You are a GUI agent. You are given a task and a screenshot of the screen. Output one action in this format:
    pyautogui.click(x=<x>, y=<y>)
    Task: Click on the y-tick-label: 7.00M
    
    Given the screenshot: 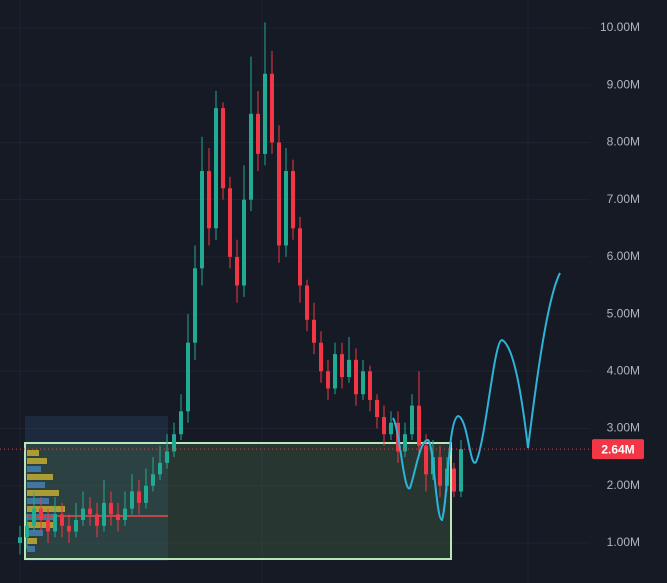 What is the action you would take?
    pyautogui.click(x=623, y=199)
    